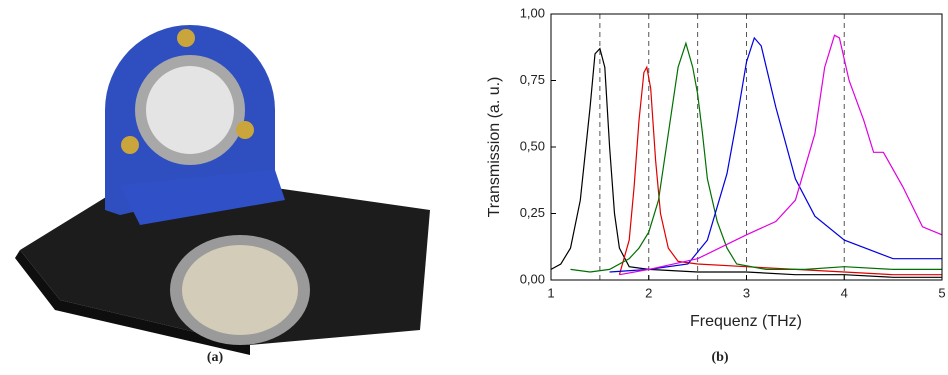 This screenshot has height=375, width=948. Describe the element at coordinates (532, 79) in the screenshot. I see `y-tick-label: 0,75` at that location.